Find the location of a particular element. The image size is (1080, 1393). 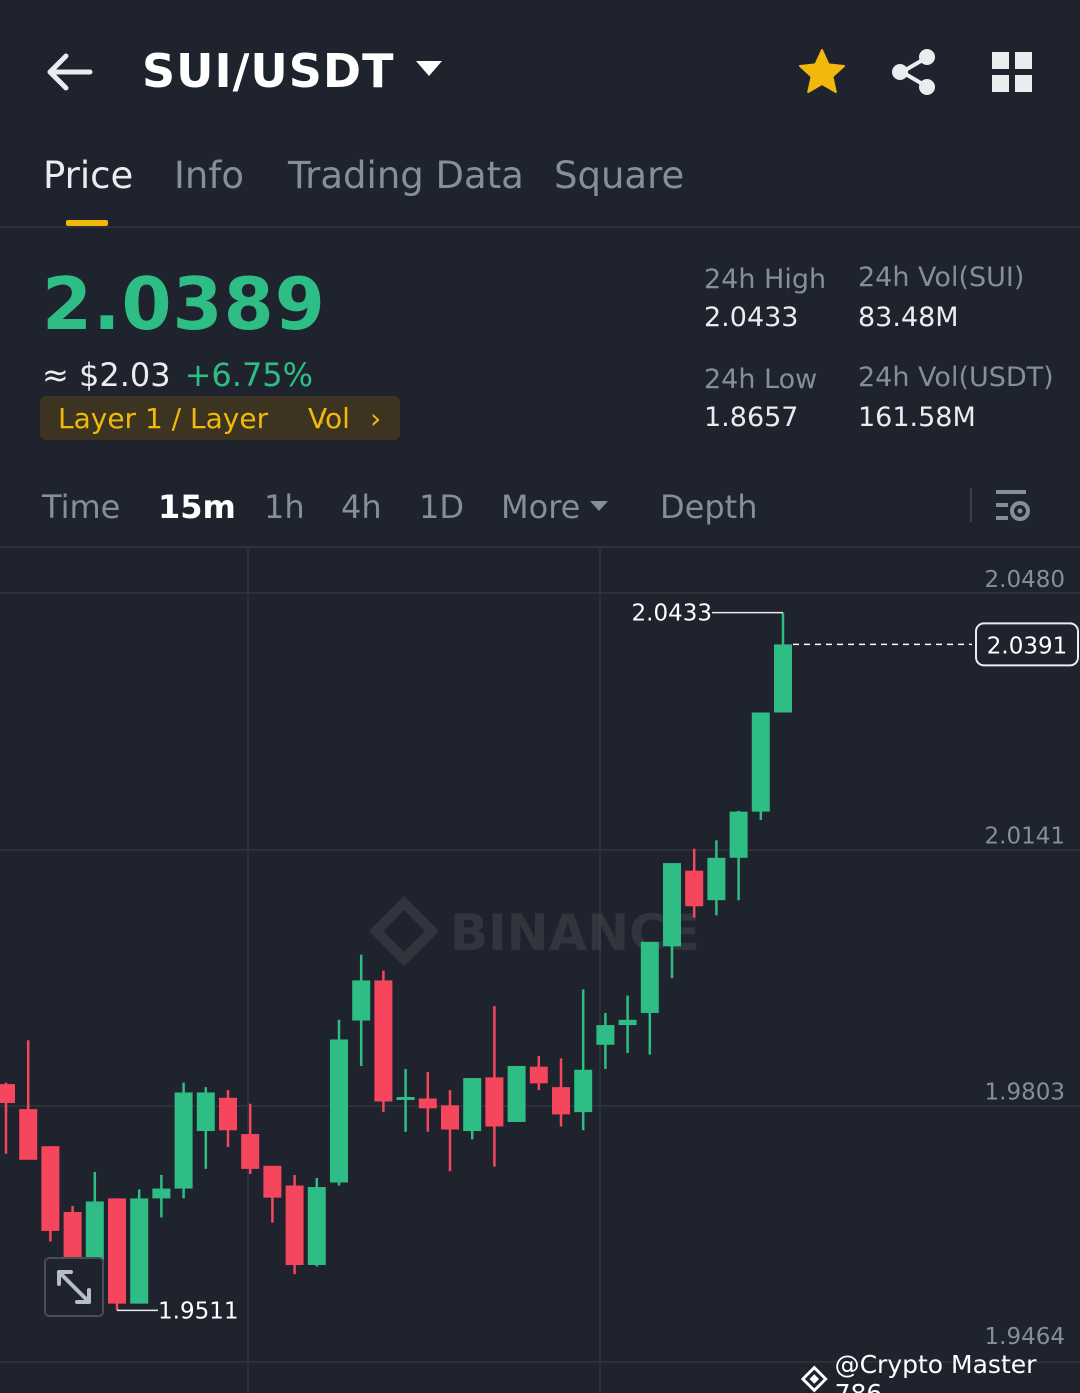

expand-chart-button is located at coordinates (74, 1287).